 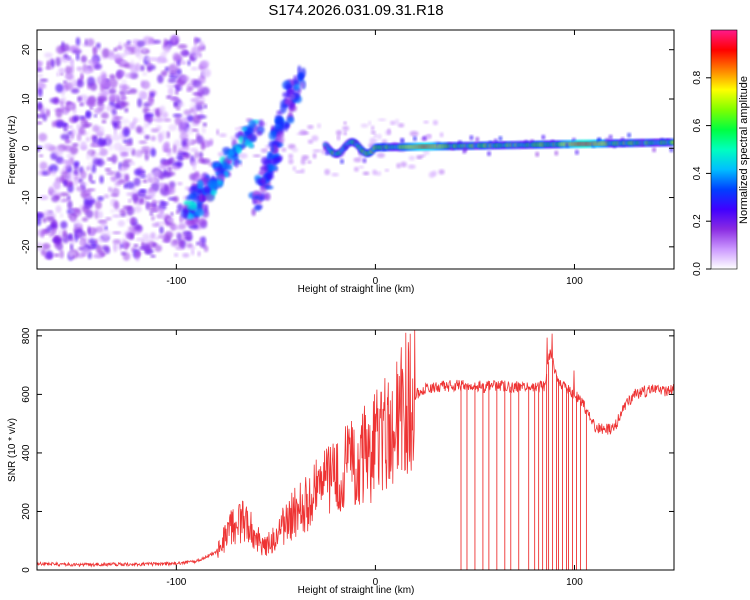 What do you see at coordinates (356, 289) in the screenshot?
I see `heatmap-x-axis-label: Height of straight line (km)` at bounding box center [356, 289].